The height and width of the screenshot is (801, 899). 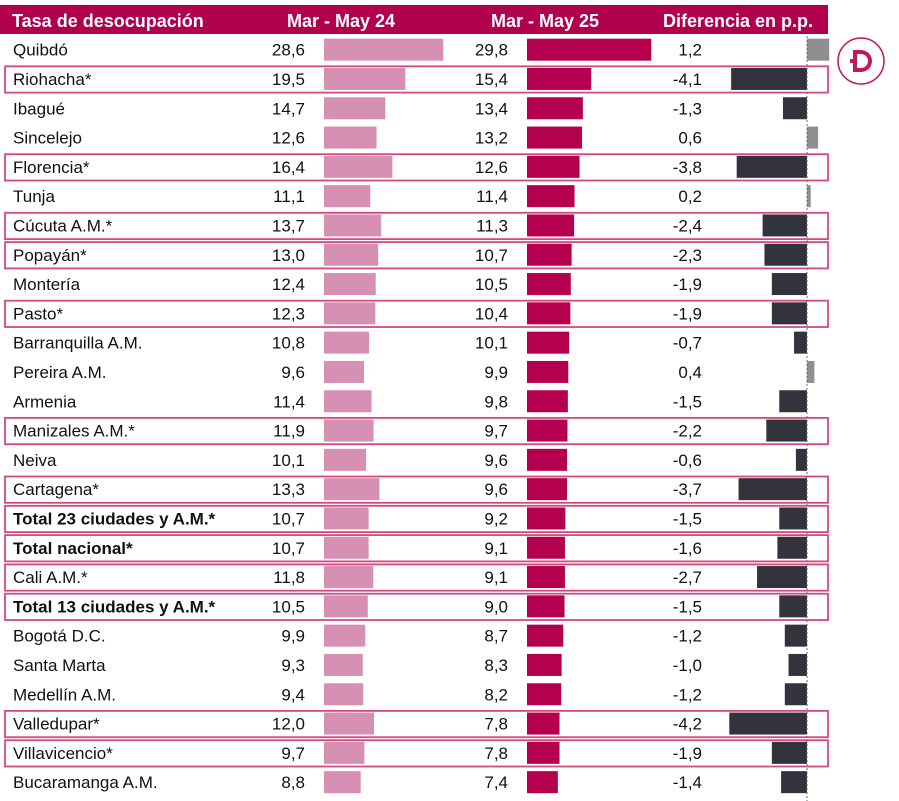 What do you see at coordinates (687, 431) in the screenshot?
I see `diff-label: -2,2` at bounding box center [687, 431].